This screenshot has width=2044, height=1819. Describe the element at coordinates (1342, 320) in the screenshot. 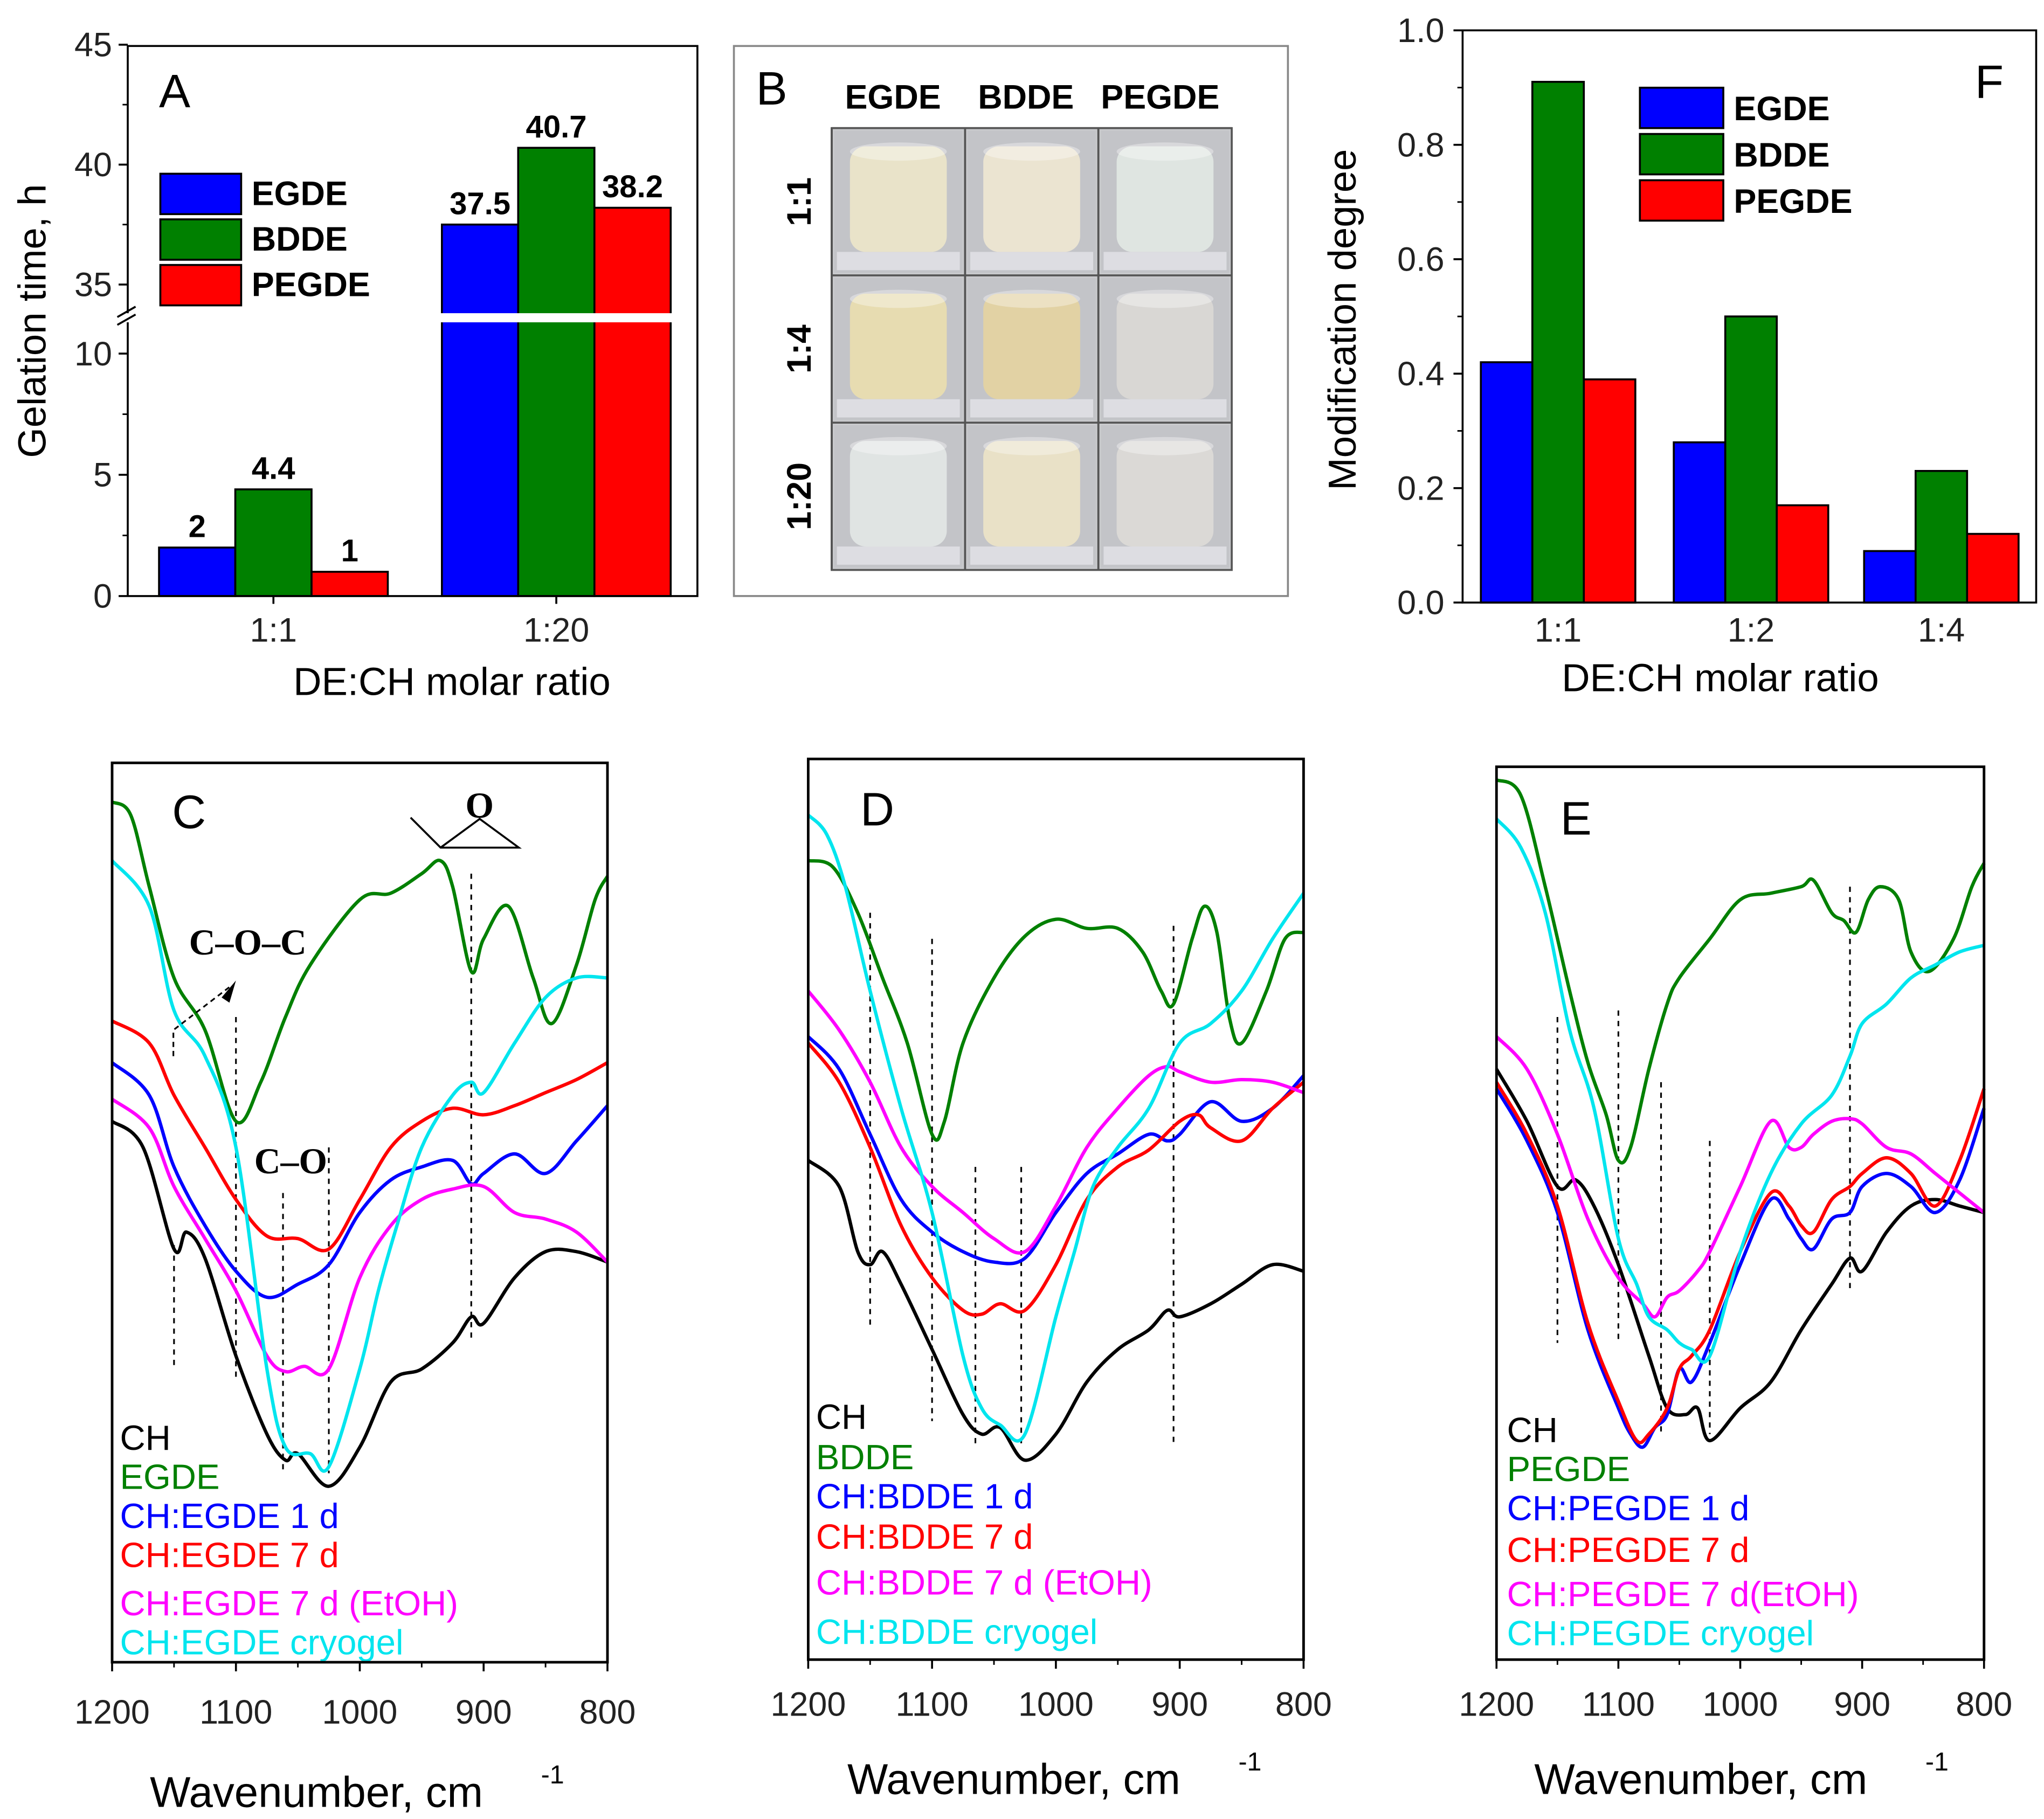

I see `panel-f-ylabel: Modification degree` at that location.